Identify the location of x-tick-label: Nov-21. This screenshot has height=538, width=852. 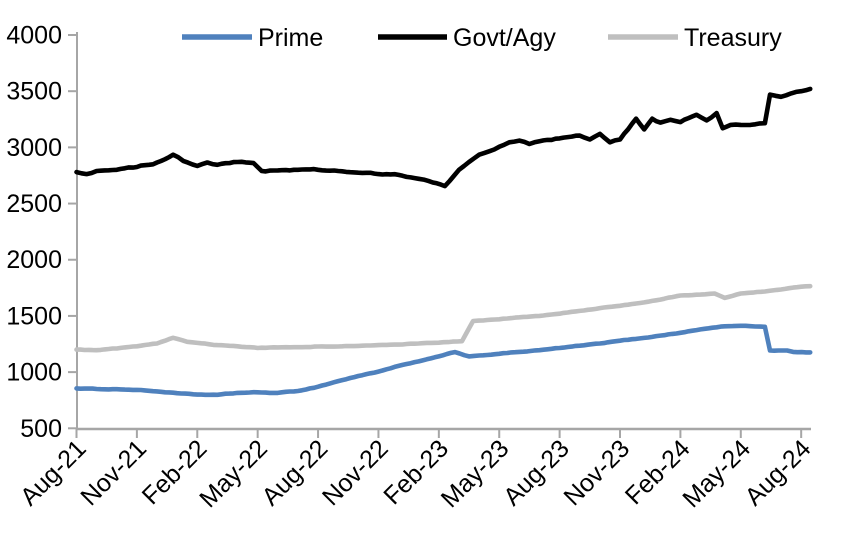
(113, 472).